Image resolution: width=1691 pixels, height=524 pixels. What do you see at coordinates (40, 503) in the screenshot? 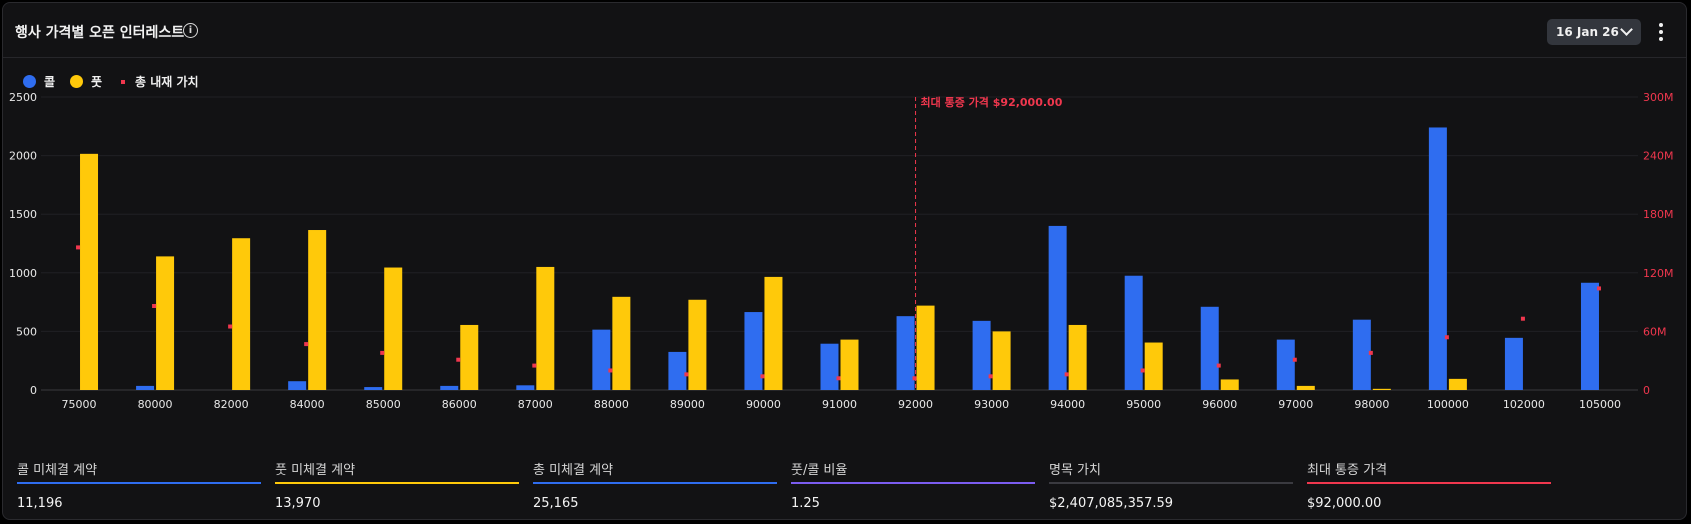
I see `stat-value: 11,196` at bounding box center [40, 503].